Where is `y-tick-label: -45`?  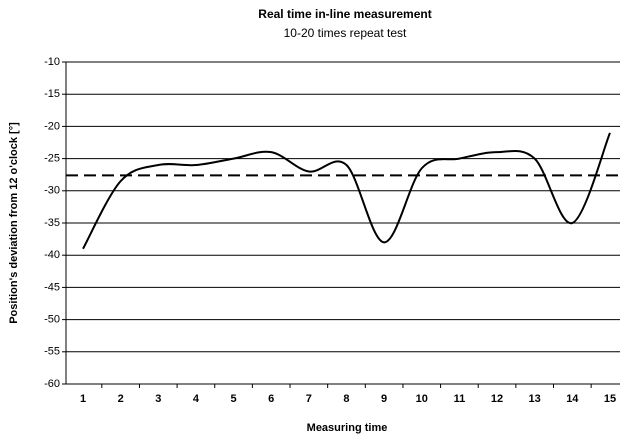
y-tick-label: -45 is located at coordinates (52, 287).